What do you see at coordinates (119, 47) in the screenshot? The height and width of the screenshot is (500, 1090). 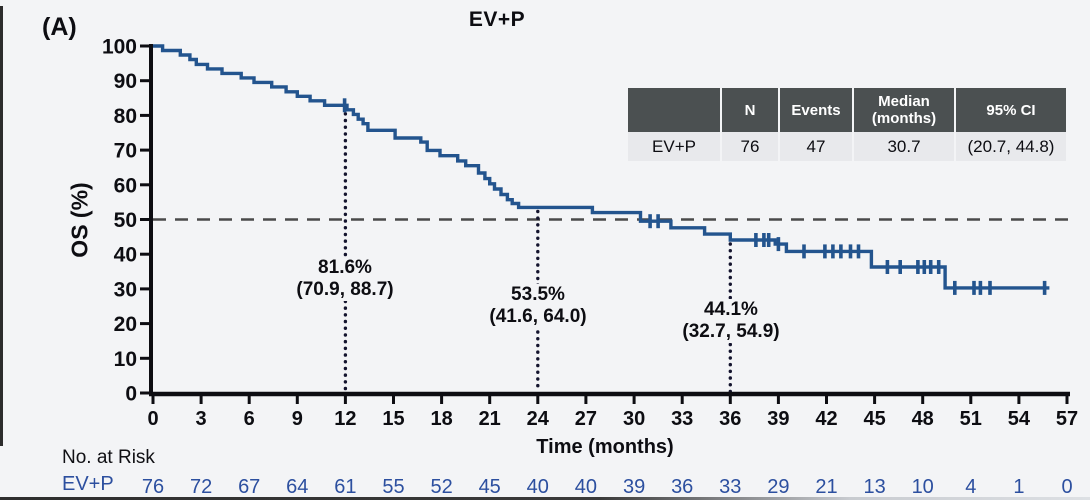 I see `y-tick-label-100: 100` at bounding box center [119, 47].